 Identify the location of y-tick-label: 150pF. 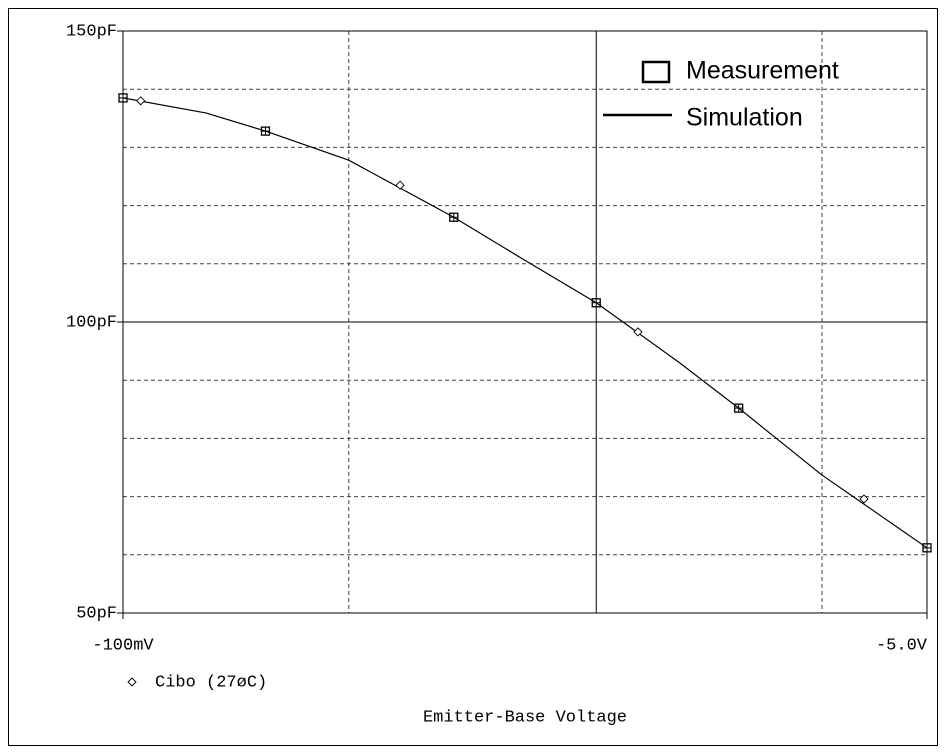
(91, 31).